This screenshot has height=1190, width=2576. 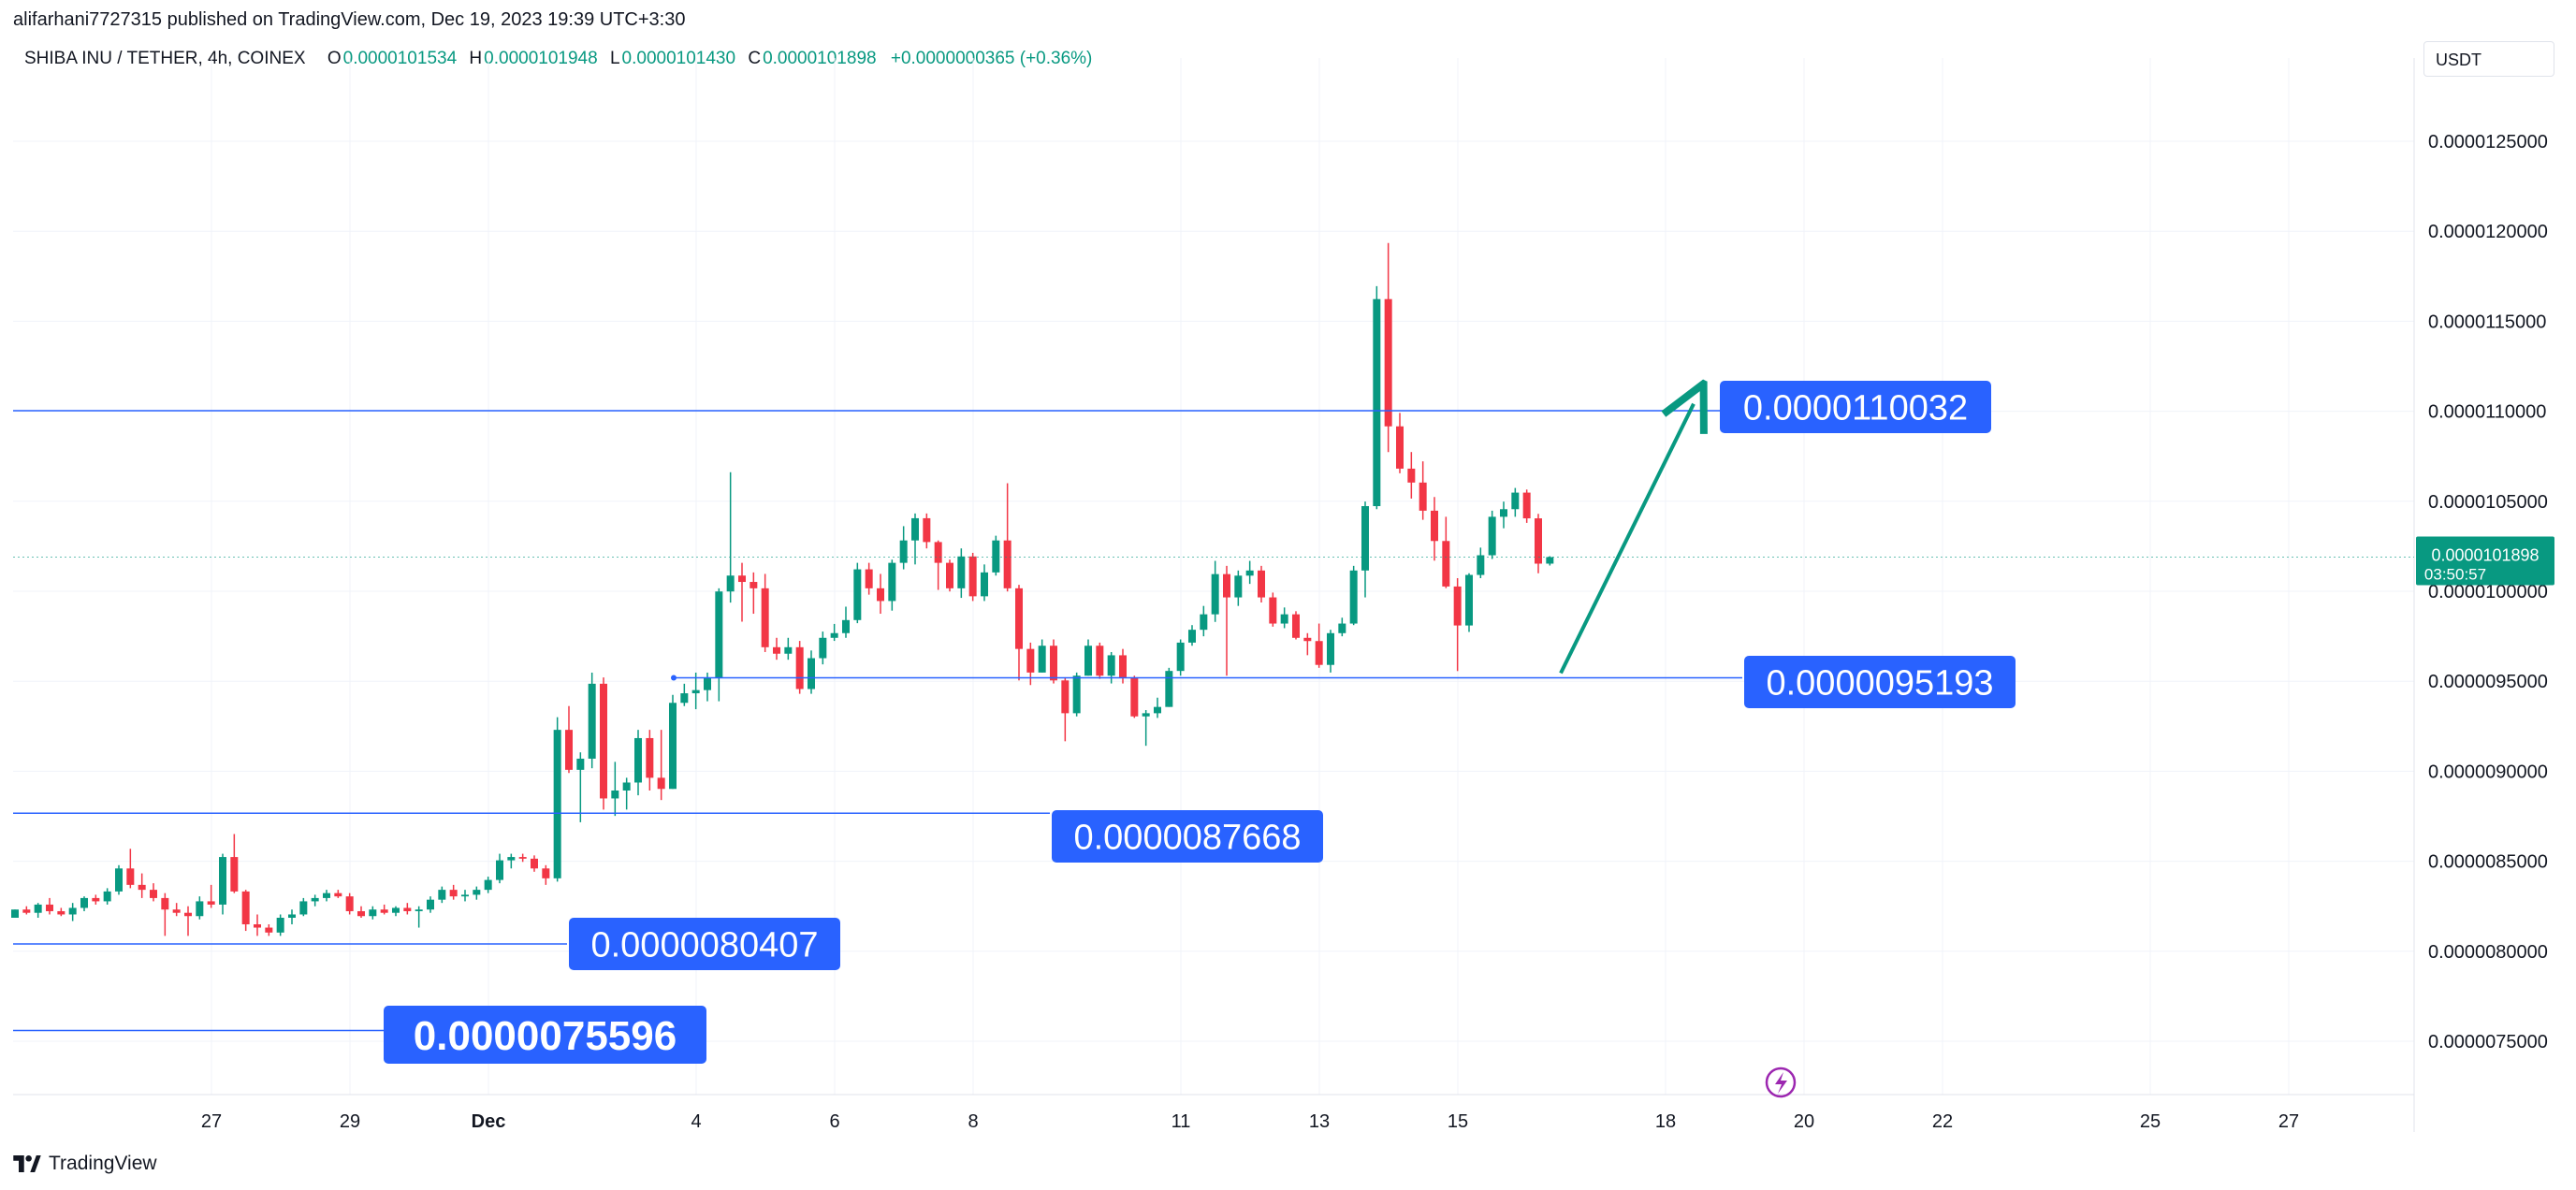 What do you see at coordinates (2488, 59) in the screenshot?
I see `currency-selector: USDT` at bounding box center [2488, 59].